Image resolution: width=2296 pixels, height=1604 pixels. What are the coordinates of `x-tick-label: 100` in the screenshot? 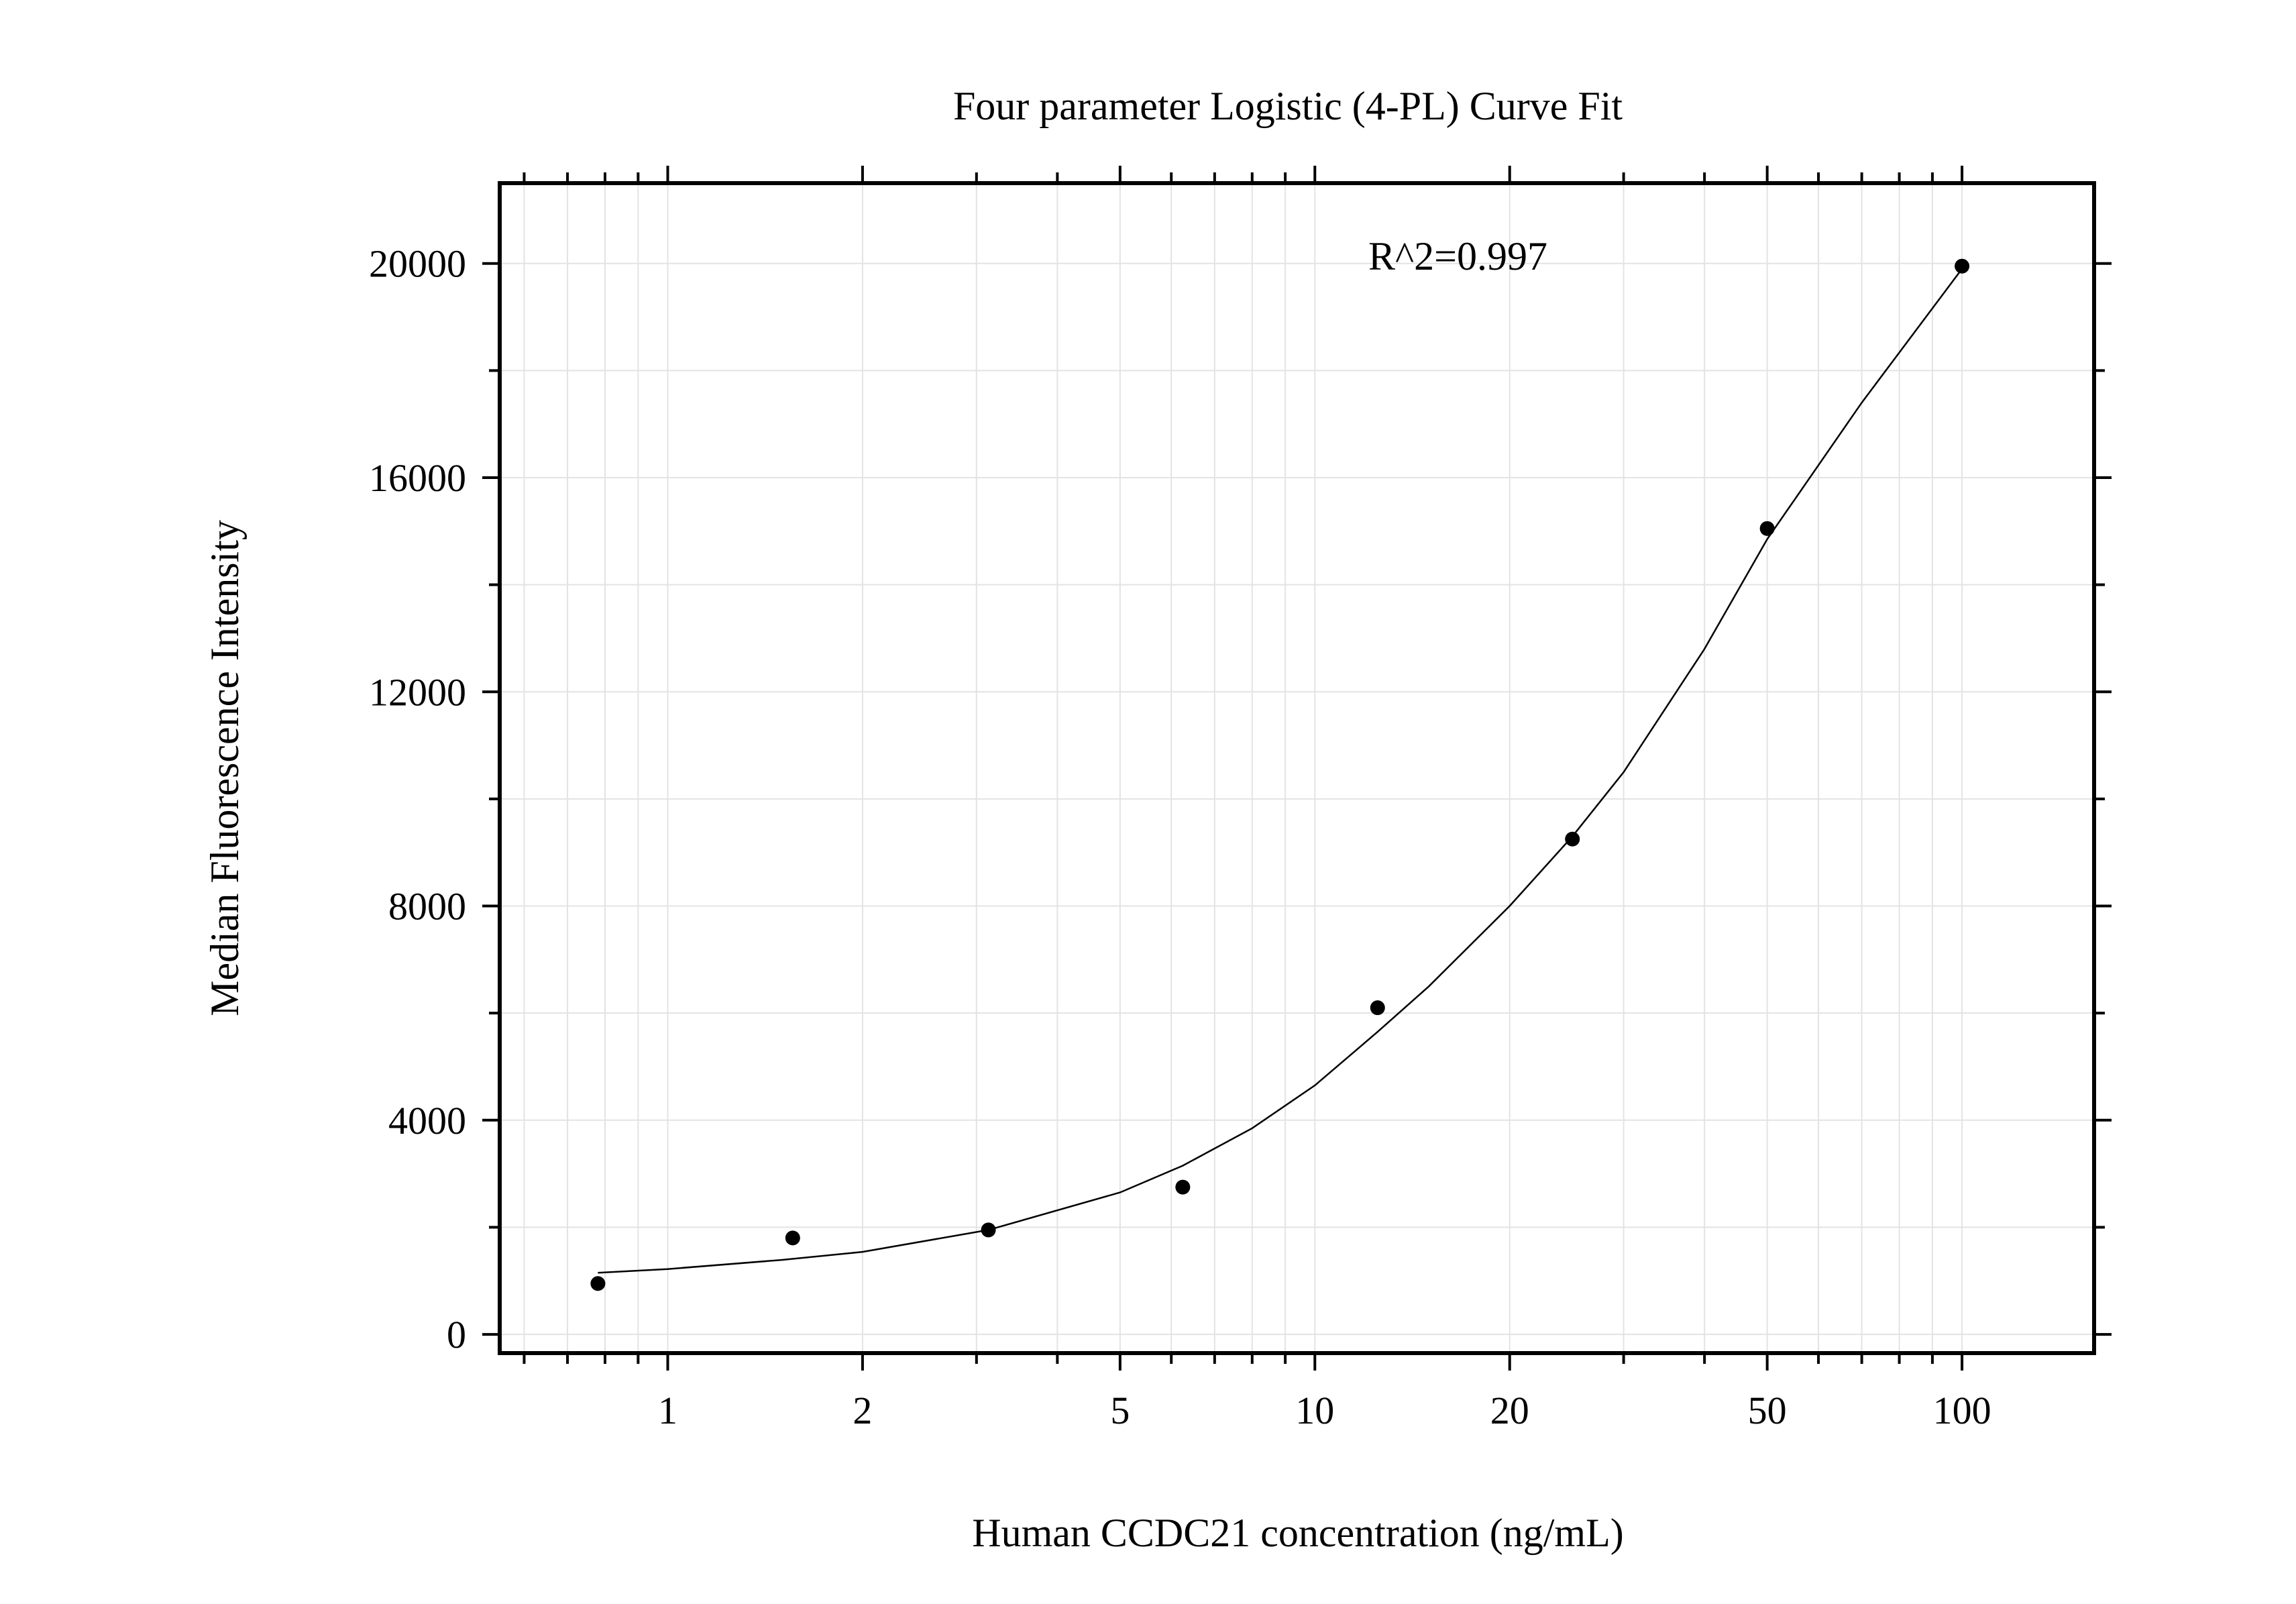 It's located at (1962, 1410).